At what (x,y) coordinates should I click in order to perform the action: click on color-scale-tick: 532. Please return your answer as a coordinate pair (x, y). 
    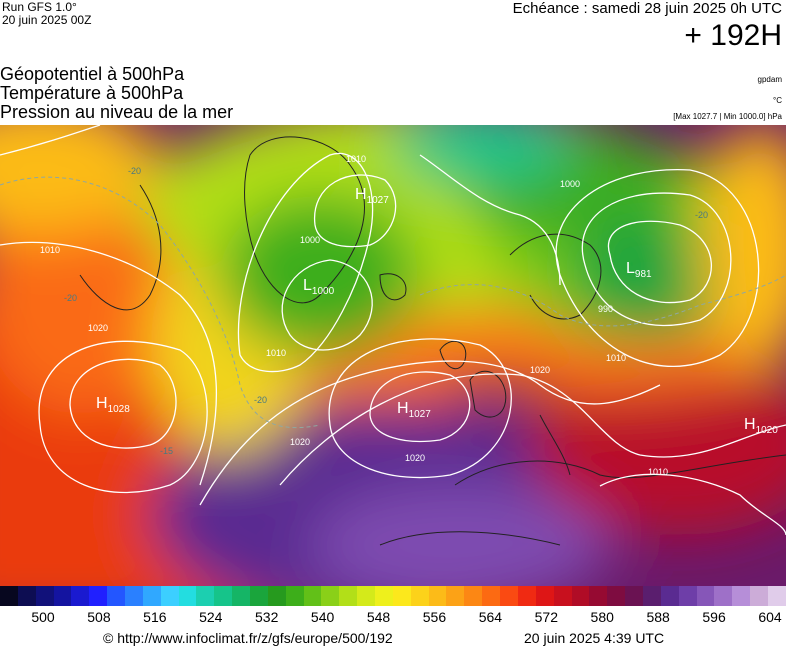
    Looking at the image, I should click on (267, 617).